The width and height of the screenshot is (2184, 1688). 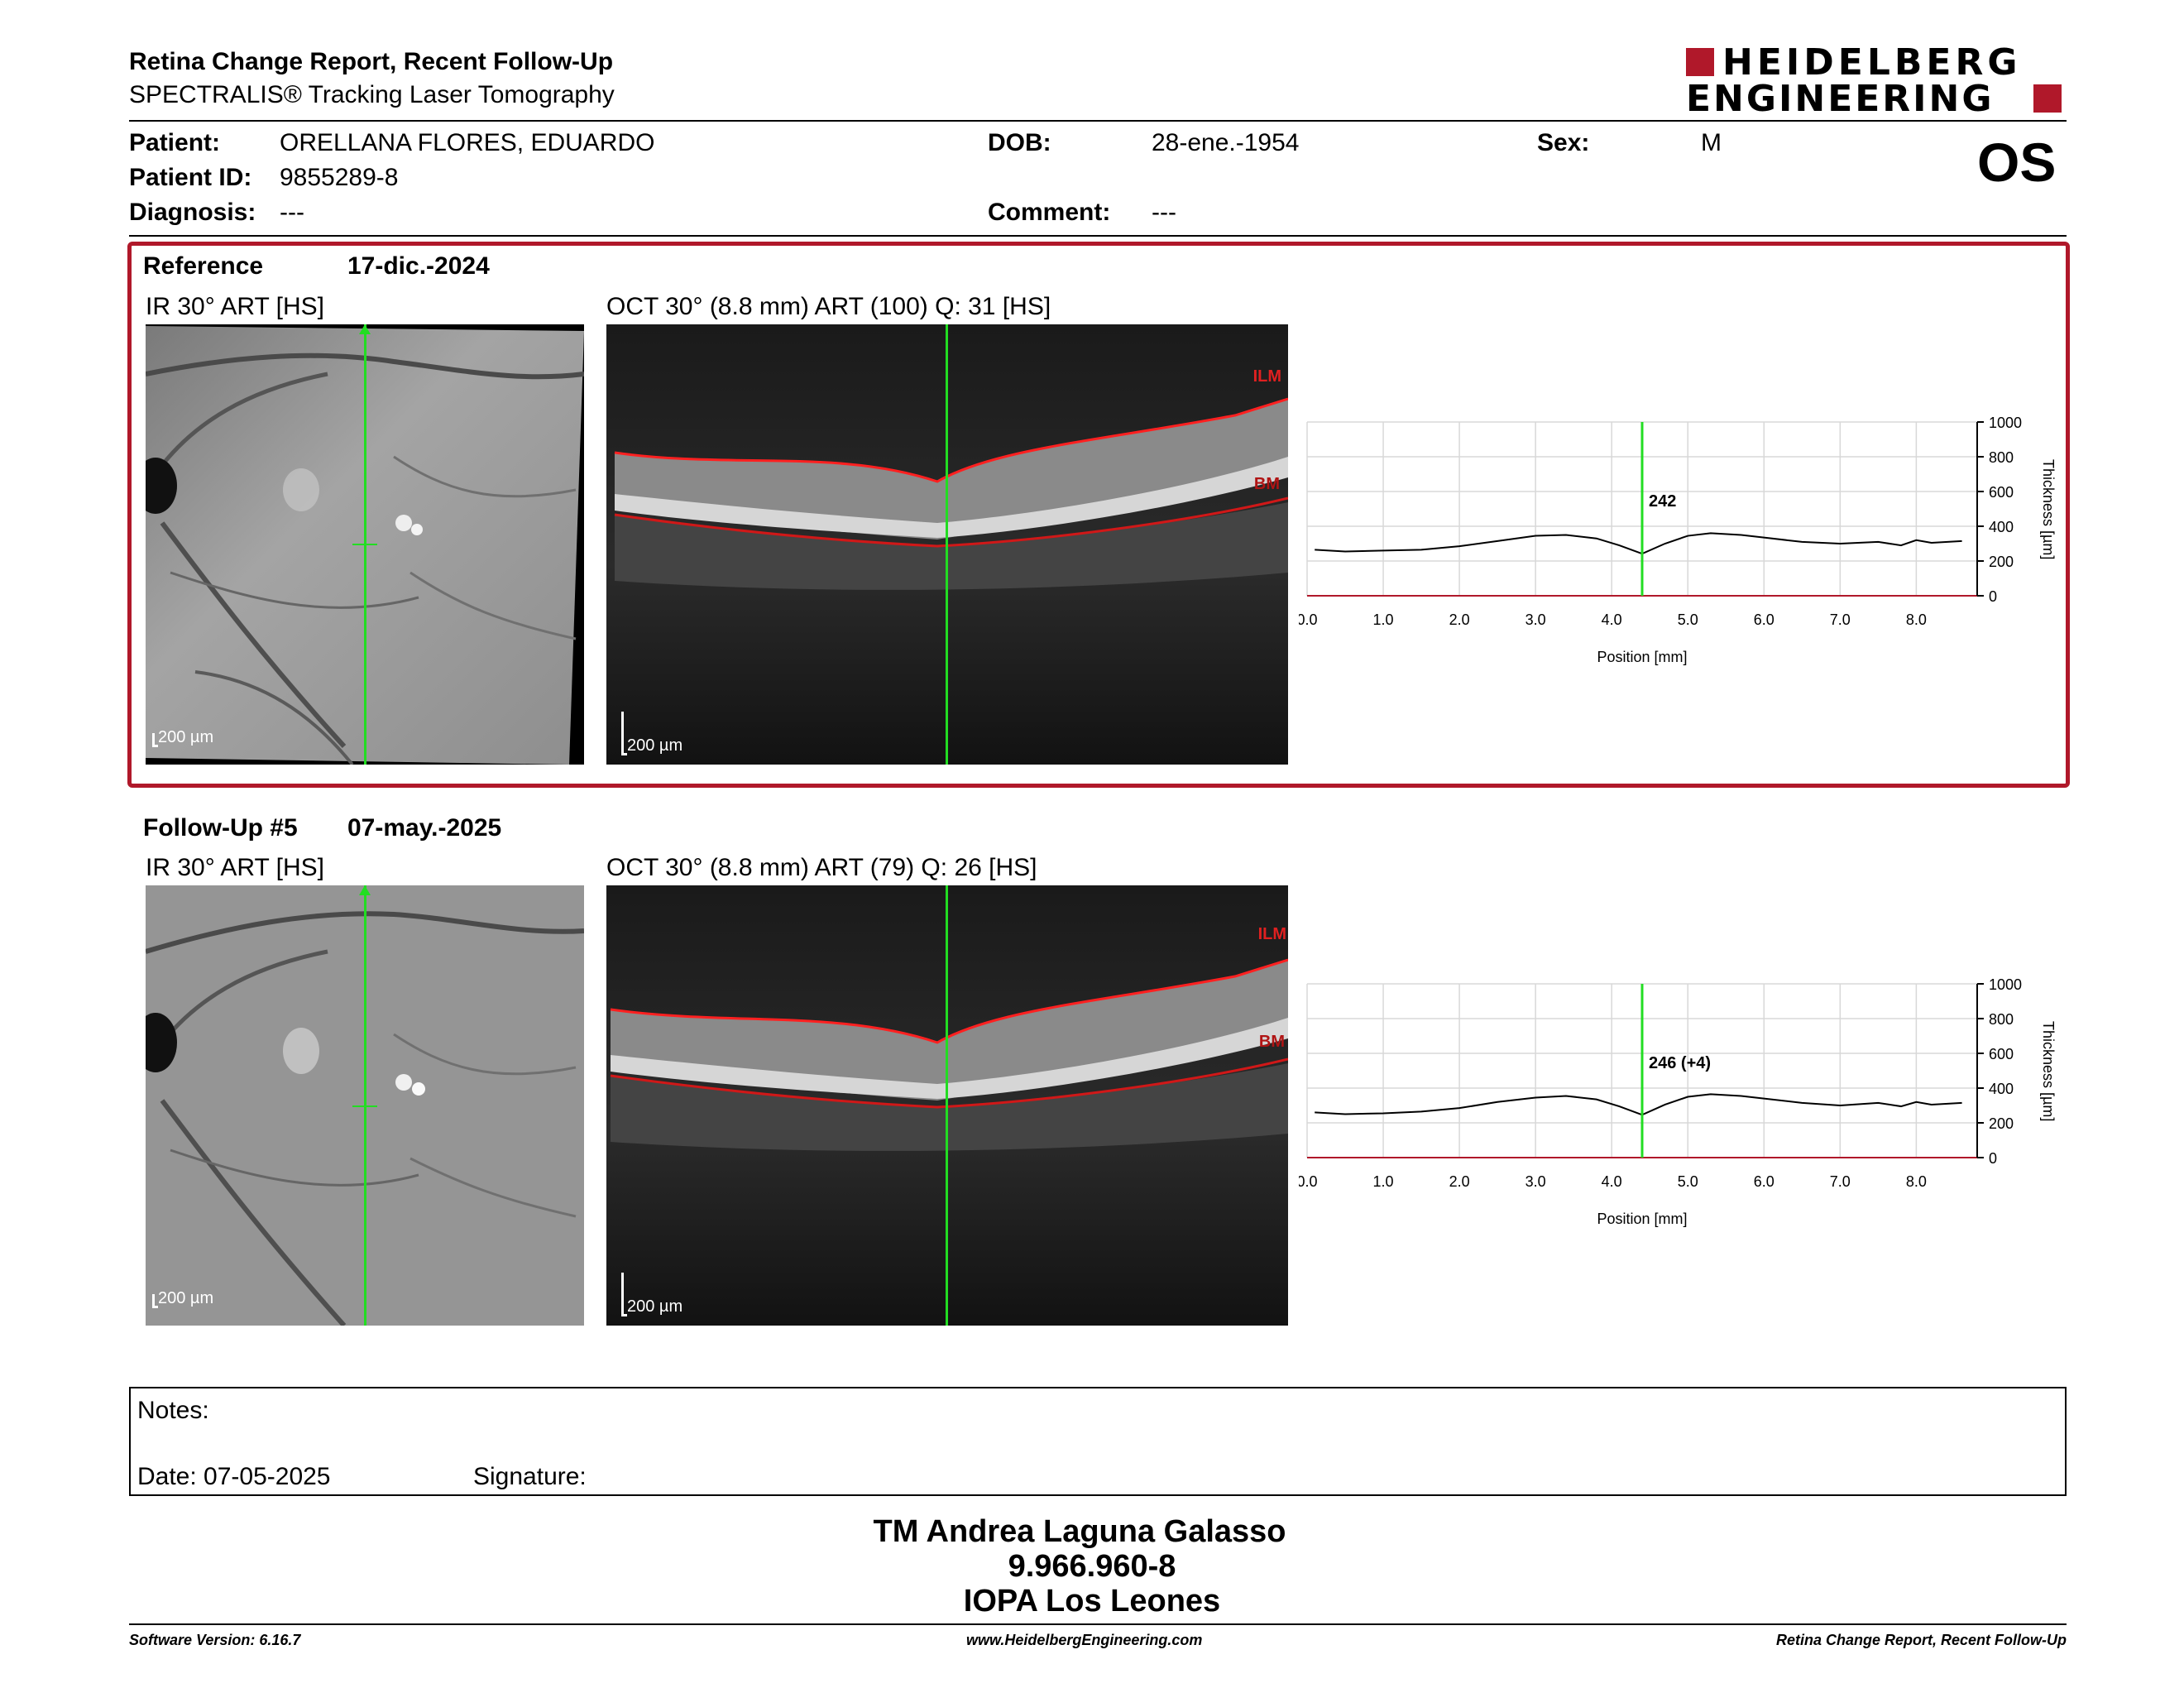 What do you see at coordinates (182, 1298) in the screenshot?
I see `followup-ir-scale: 200 µm` at bounding box center [182, 1298].